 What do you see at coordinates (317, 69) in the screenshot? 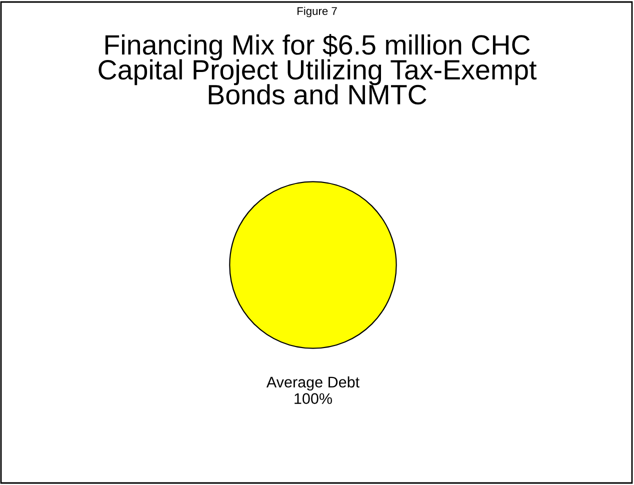
I see `chart-title: Financing Mix for $6.5 million CHC Capital Project Utilizing Tax-Exempt Bonds and NMTC` at bounding box center [317, 69].